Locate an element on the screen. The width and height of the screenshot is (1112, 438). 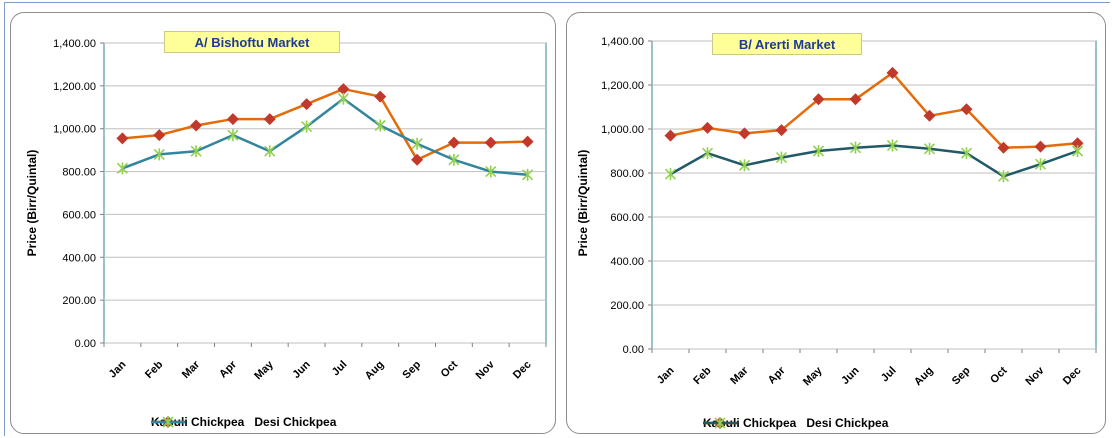
legend-item-desi: Desi Chickpea is located at coordinates (244, 422).